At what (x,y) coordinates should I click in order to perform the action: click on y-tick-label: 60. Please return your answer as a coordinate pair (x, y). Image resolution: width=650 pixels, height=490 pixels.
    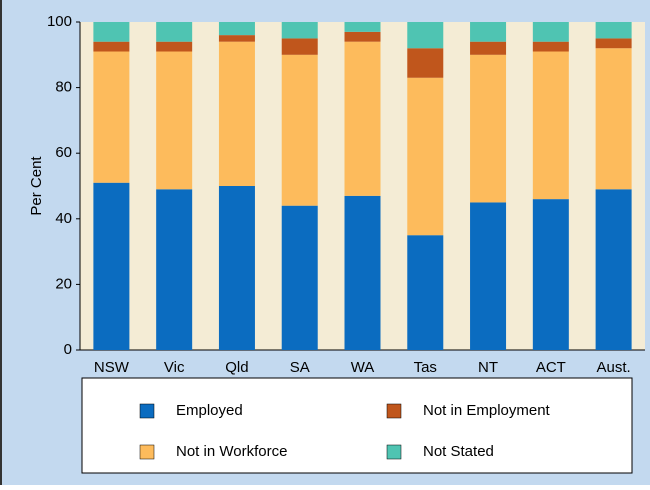
    Looking at the image, I should click on (63, 152).